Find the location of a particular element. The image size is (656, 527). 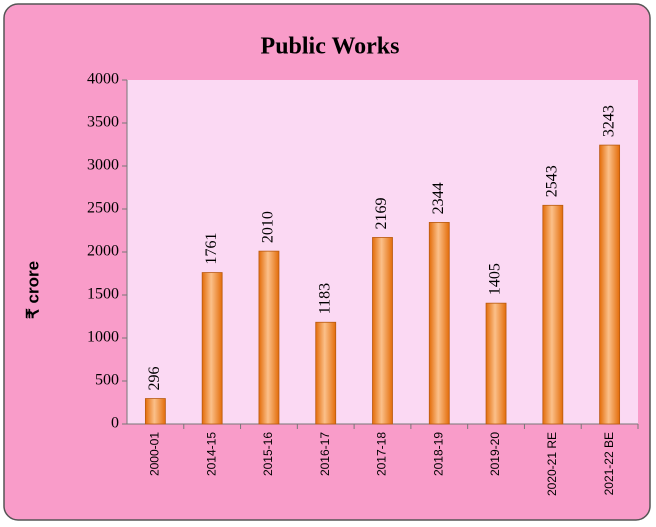

x-tick-label: 2016-17 is located at coordinates (325, 454).